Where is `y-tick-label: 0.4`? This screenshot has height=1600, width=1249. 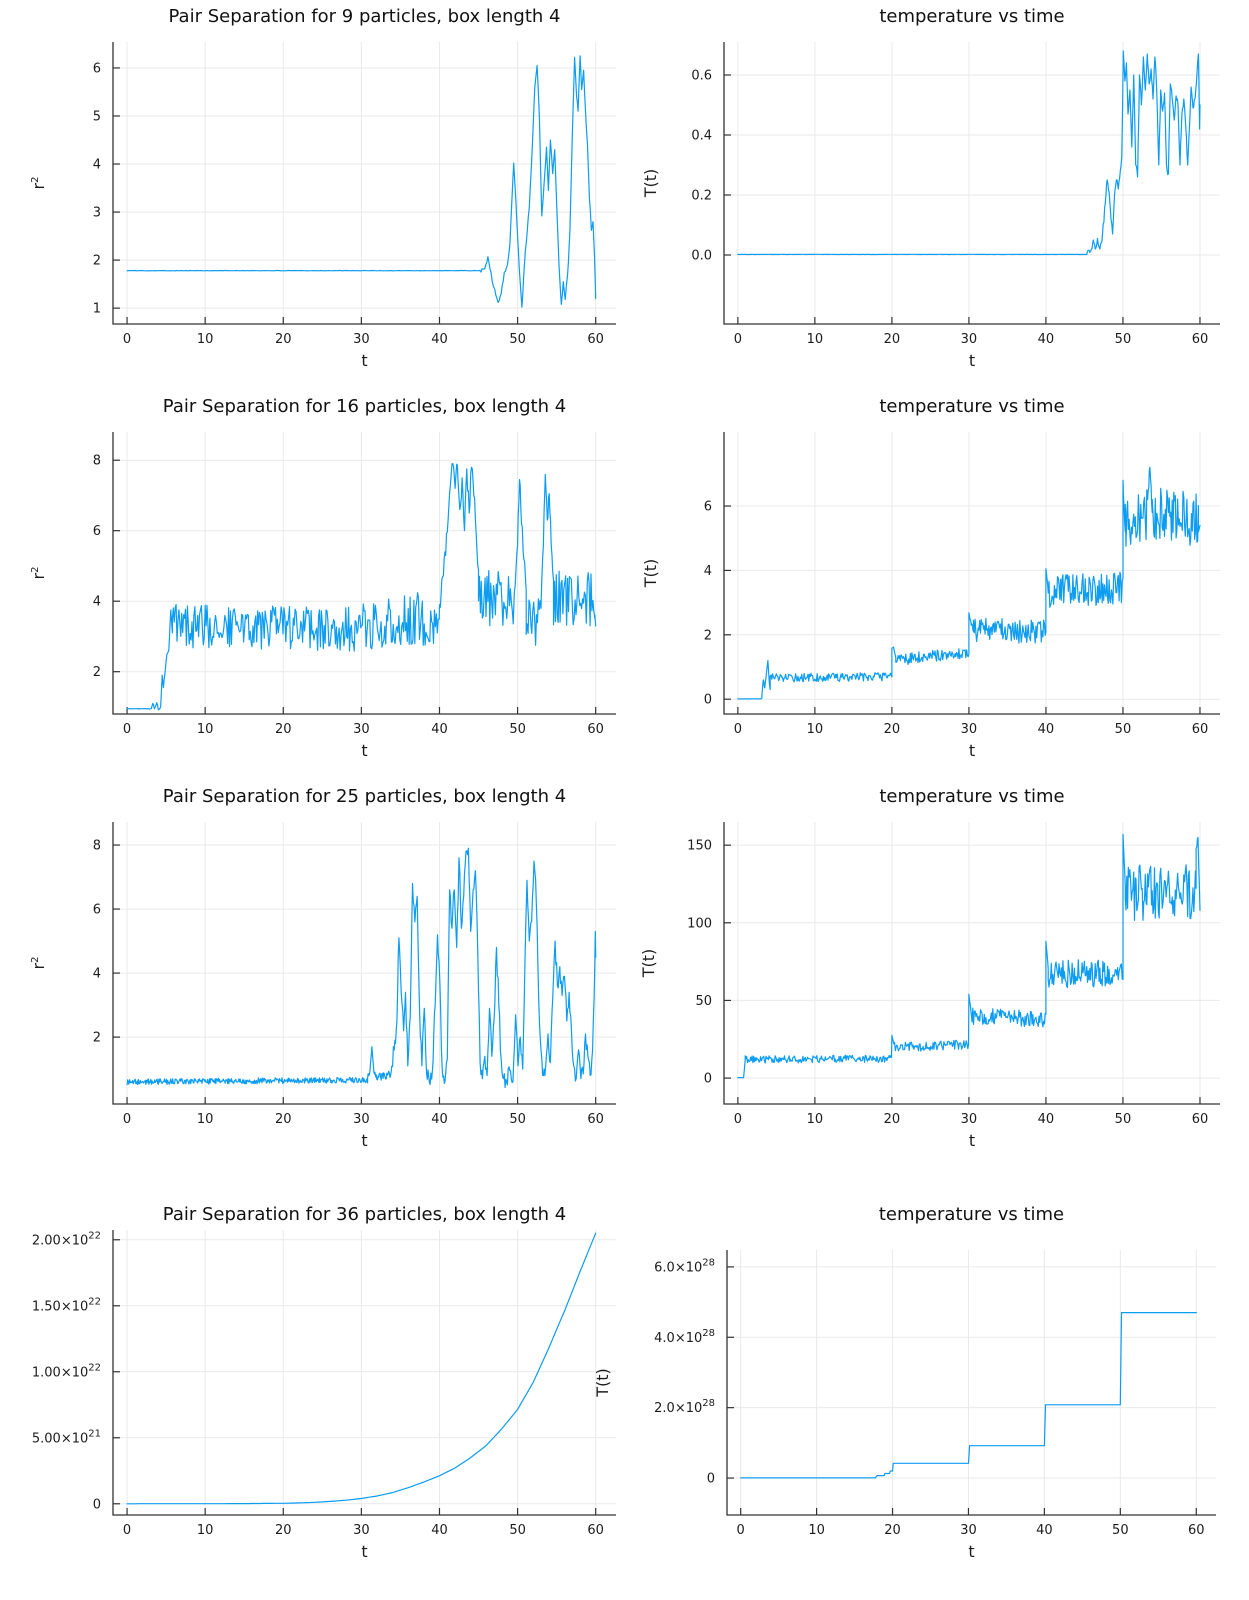 y-tick-label: 0.4 is located at coordinates (701, 136).